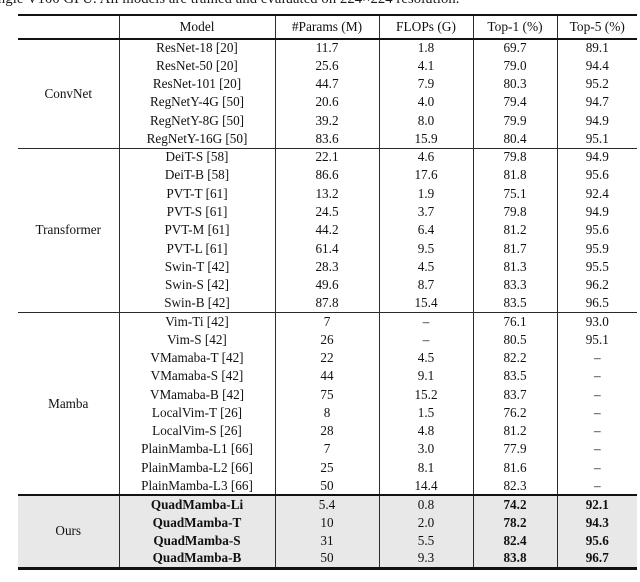 The width and height of the screenshot is (640, 582). I want to click on flops-cell: 4.6, so click(425, 157).